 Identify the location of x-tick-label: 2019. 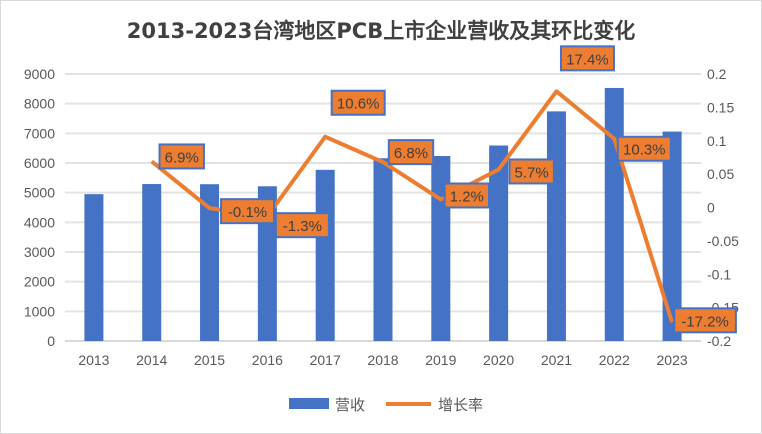
(440, 360).